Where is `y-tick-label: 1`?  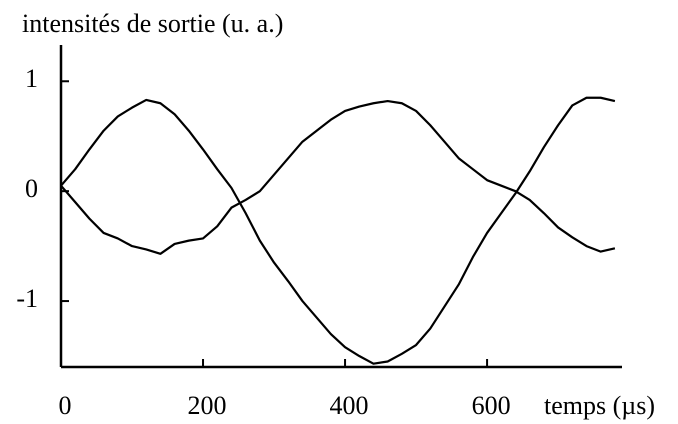 y-tick-label: 1 is located at coordinates (31, 78).